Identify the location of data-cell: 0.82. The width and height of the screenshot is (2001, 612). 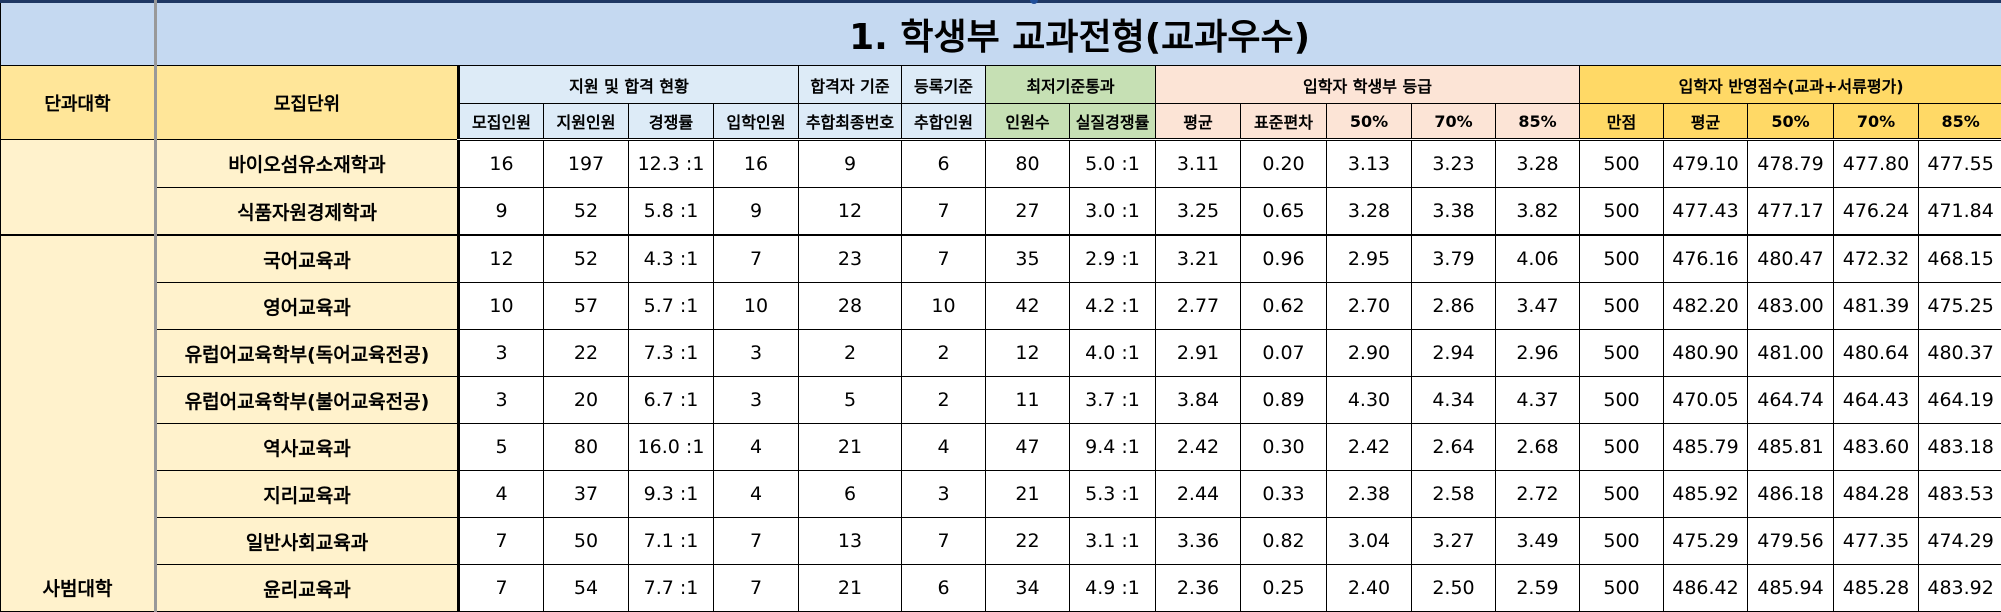
(1284, 541).